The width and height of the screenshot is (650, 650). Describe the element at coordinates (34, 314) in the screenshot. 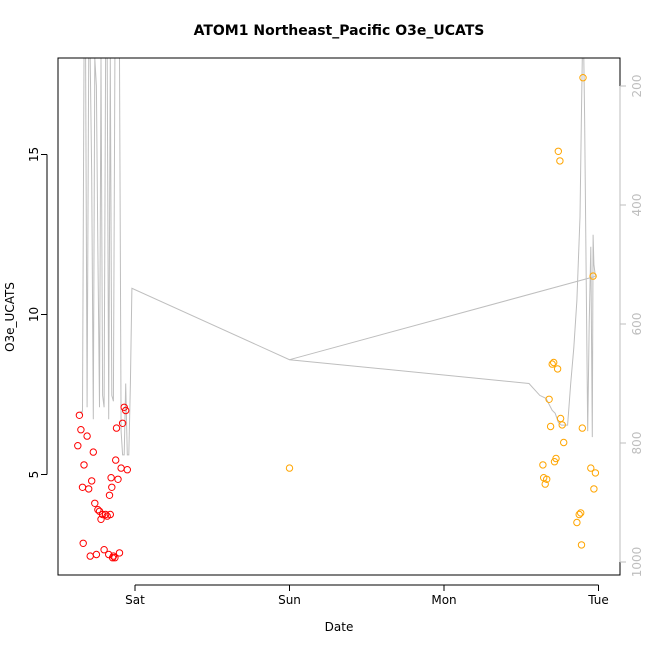

I see `y-tick-label: 10` at that location.